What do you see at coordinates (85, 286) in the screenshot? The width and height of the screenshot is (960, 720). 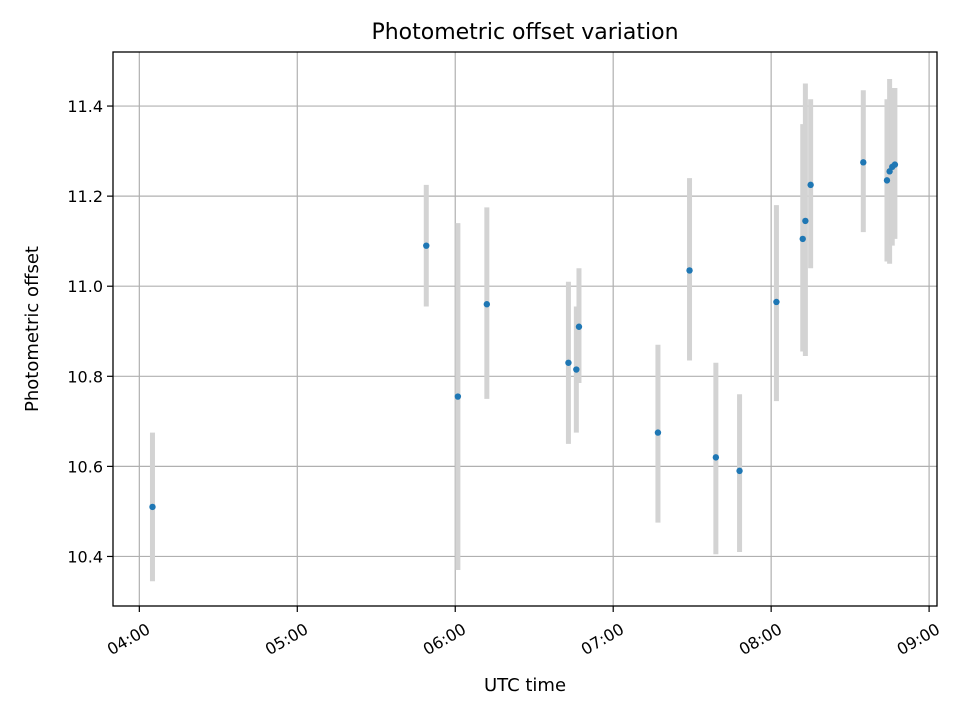 I see `y-tick-label: 11.0` at bounding box center [85, 286].